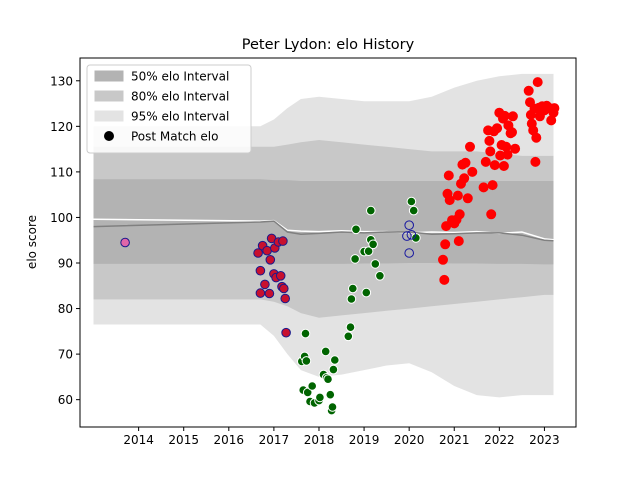  I want to click on x-tick-label: 2019, so click(364, 440).